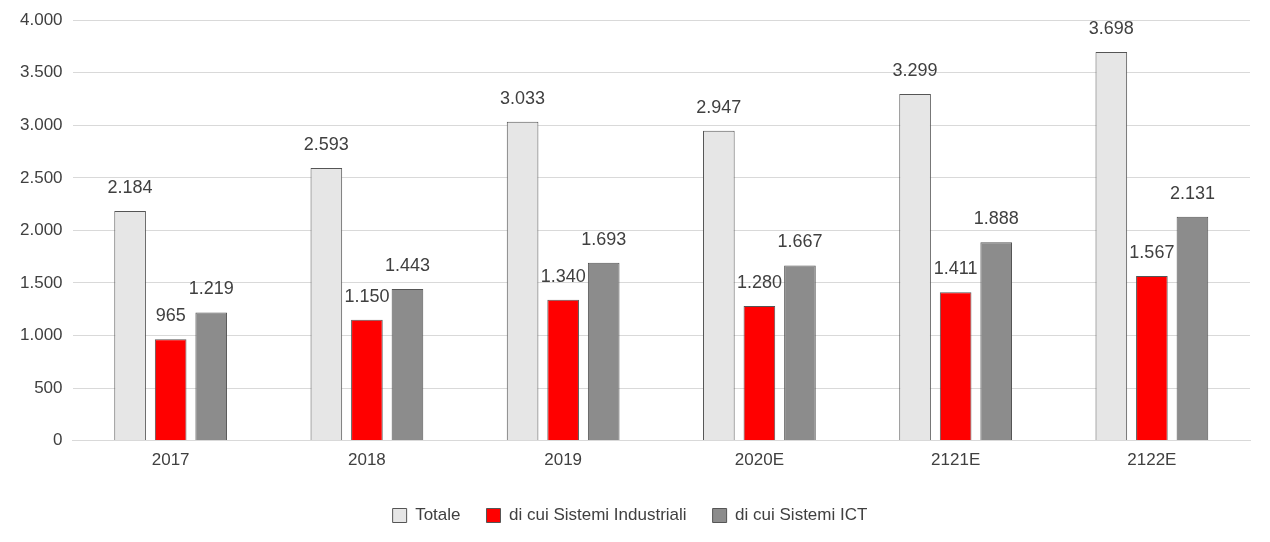 The width and height of the screenshot is (1270, 542). Describe the element at coordinates (1192, 192) in the screenshot. I see `data-label: 2.131` at that location.